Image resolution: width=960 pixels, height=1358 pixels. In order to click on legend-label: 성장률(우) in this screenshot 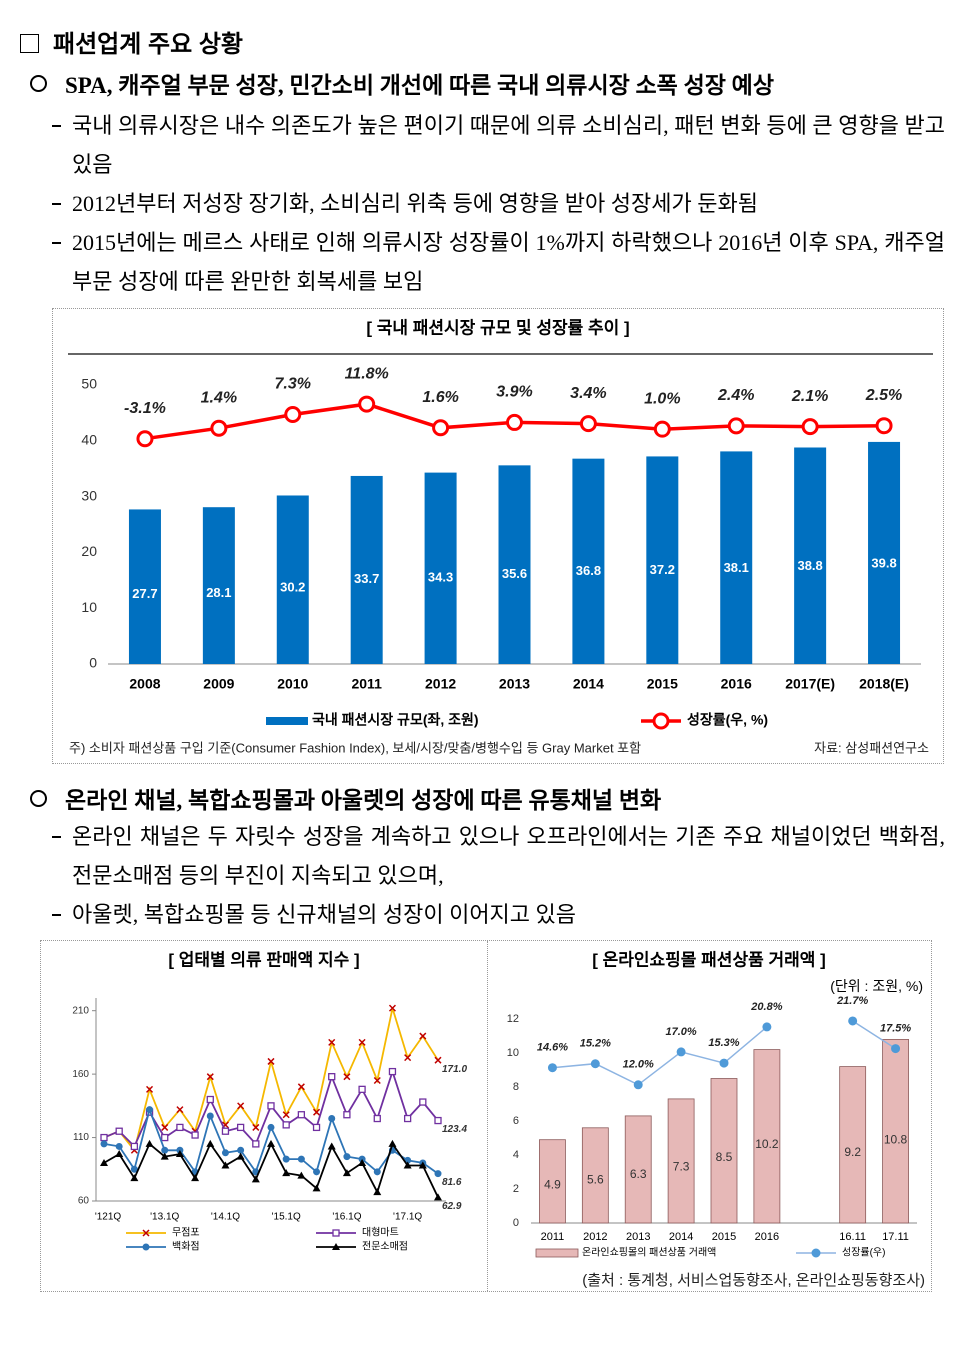, I will do `click(863, 1253)`.